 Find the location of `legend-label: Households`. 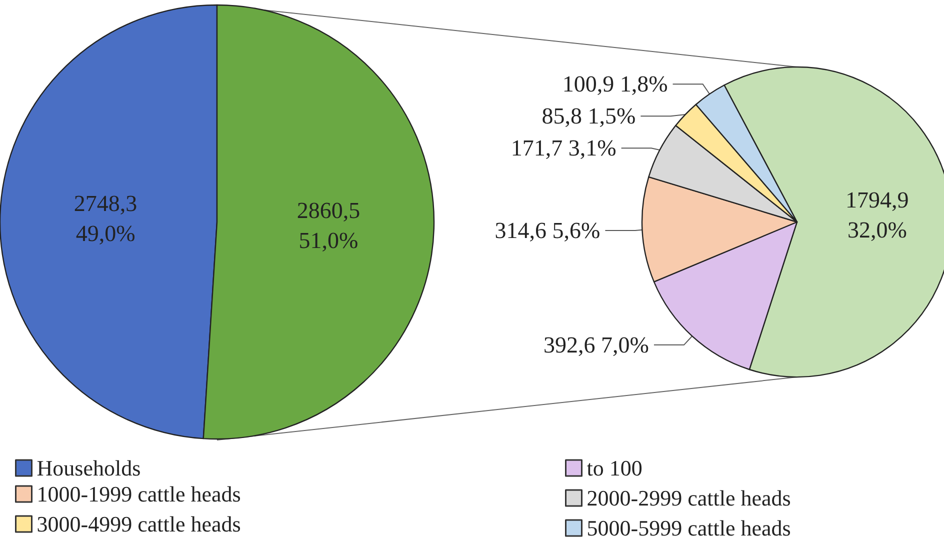

legend-label: Households is located at coordinates (88, 468).